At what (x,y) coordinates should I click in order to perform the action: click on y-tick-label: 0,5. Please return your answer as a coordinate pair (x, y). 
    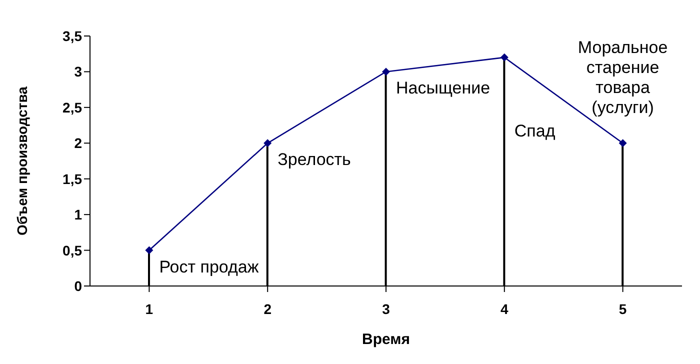
    Looking at the image, I should click on (72, 250).